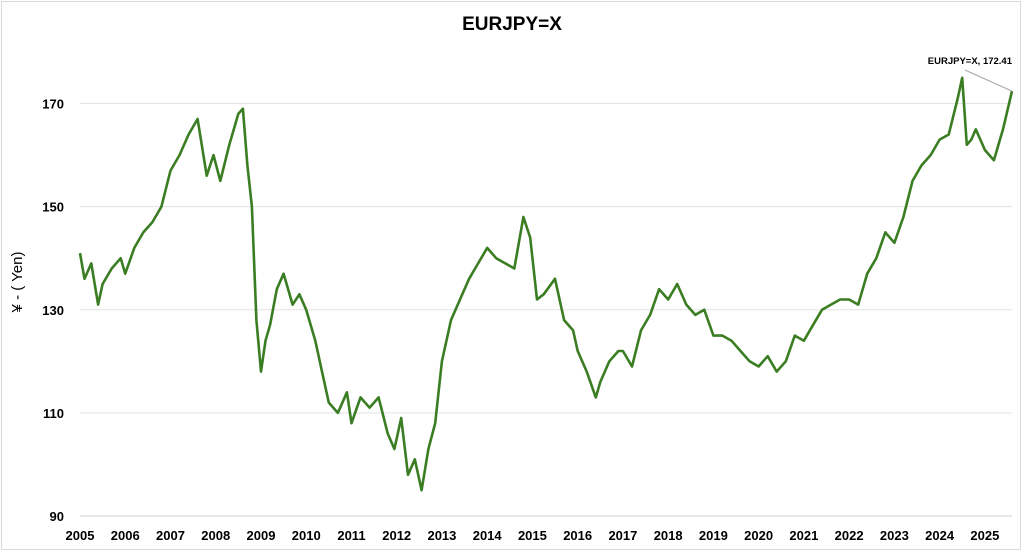 The width and height of the screenshot is (1024, 553). What do you see at coordinates (441, 535) in the screenshot?
I see `x-tick-label: 2013` at bounding box center [441, 535].